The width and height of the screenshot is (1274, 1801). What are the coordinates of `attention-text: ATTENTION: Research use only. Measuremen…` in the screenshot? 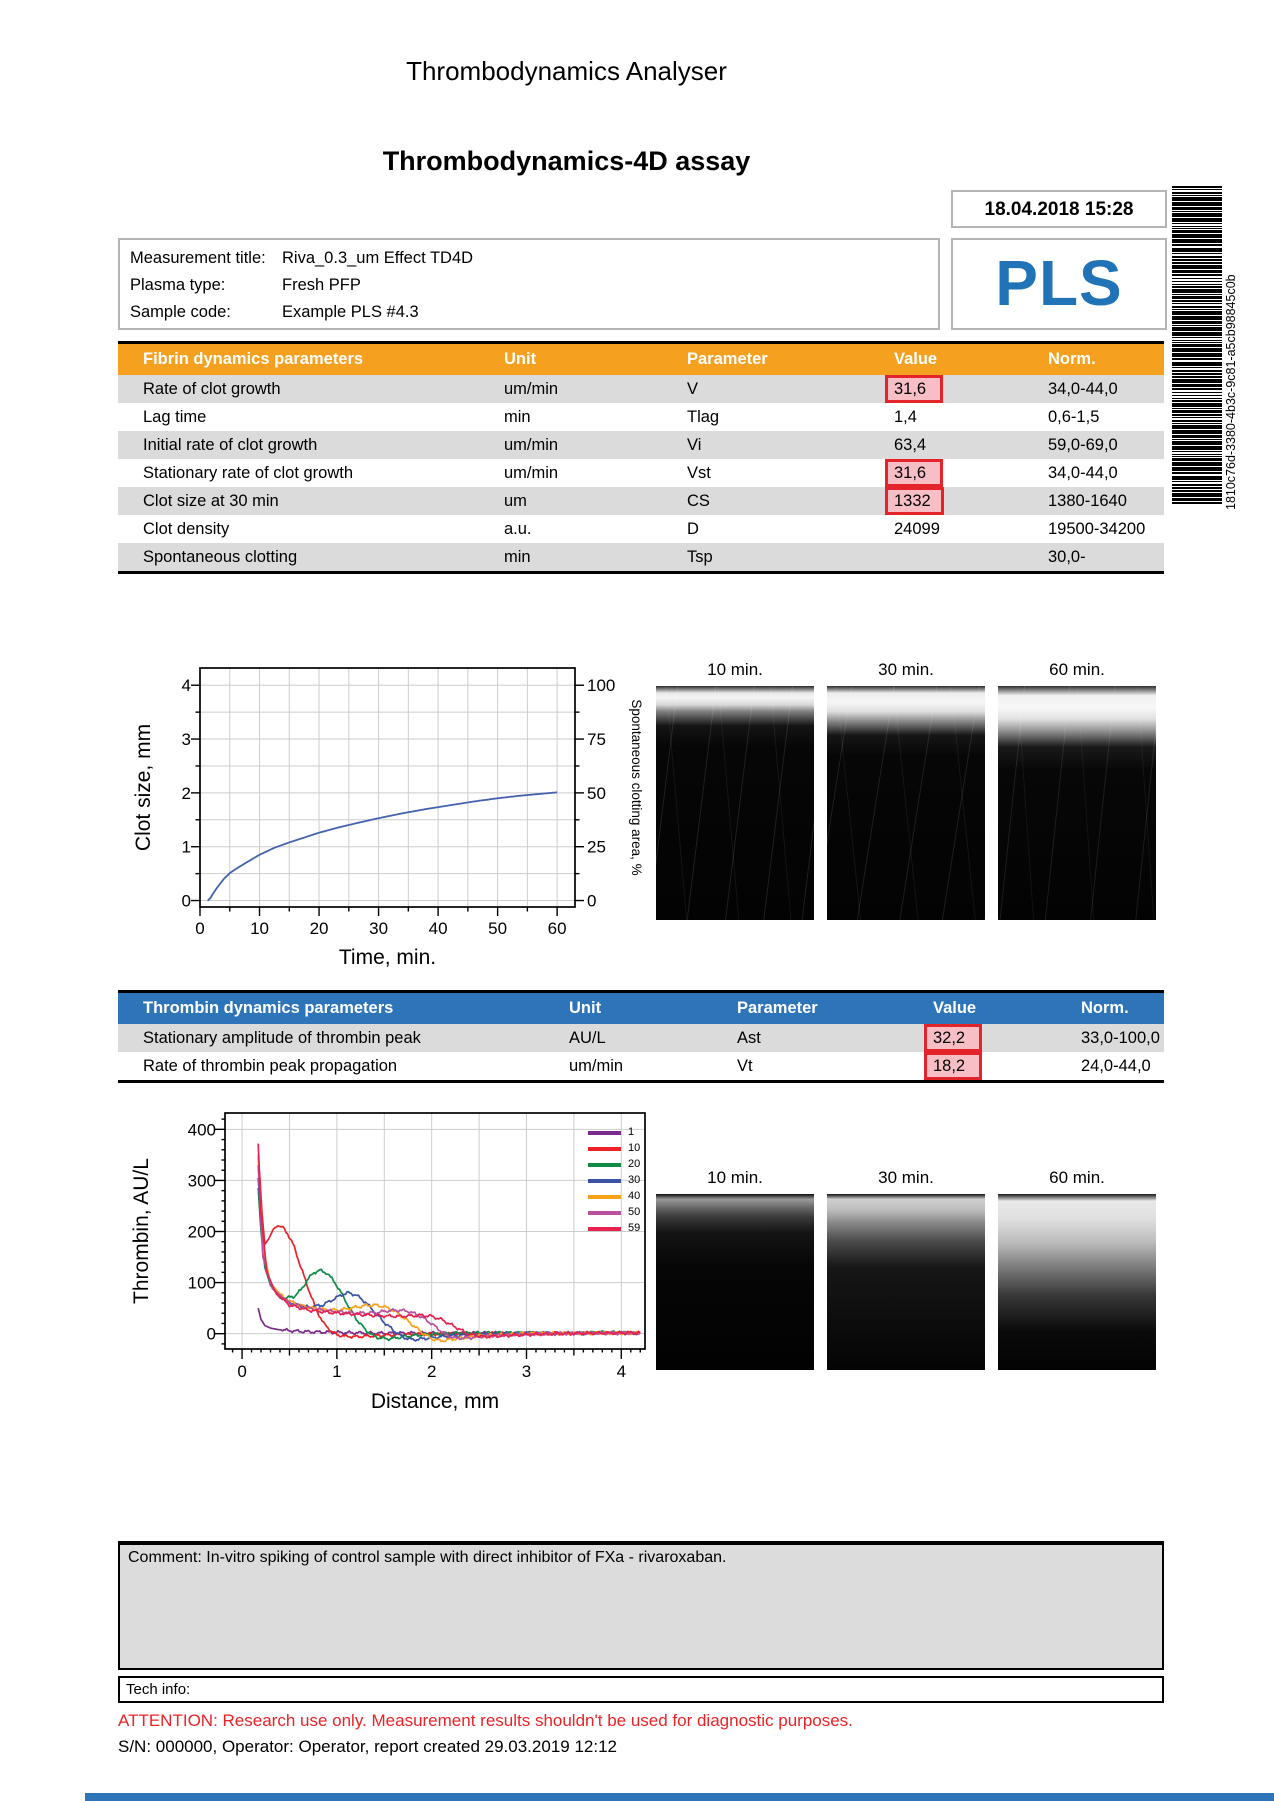 It's located at (485, 1720).